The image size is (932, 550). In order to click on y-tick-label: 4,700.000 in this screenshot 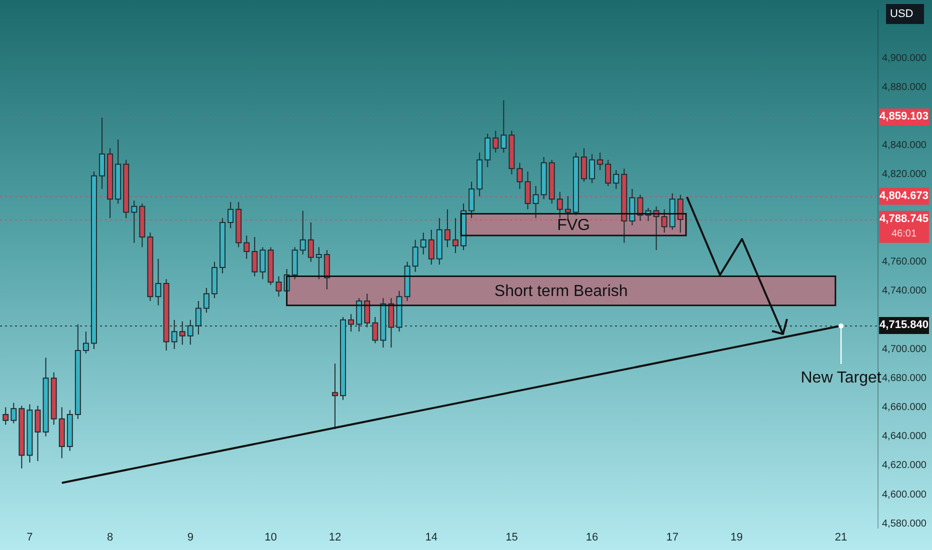, I will do `click(904, 349)`.